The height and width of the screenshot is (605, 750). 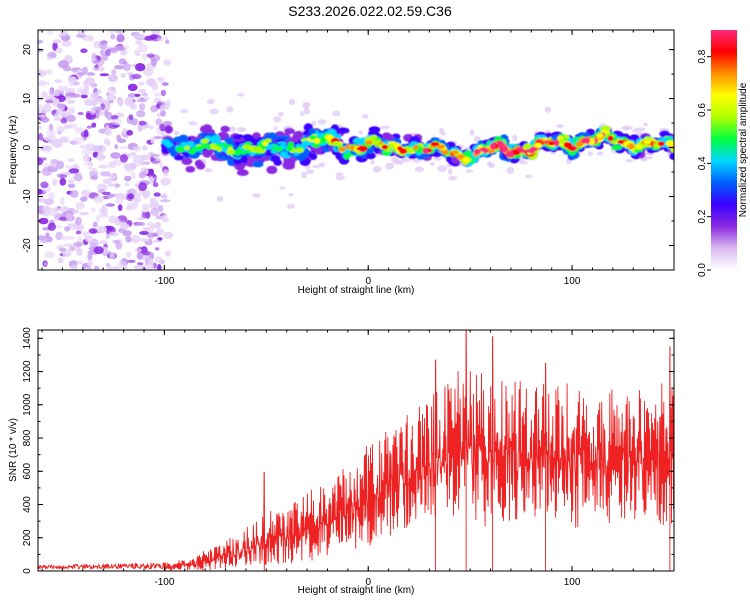 I want to click on y-tick-label: 20, so click(x=27, y=50).